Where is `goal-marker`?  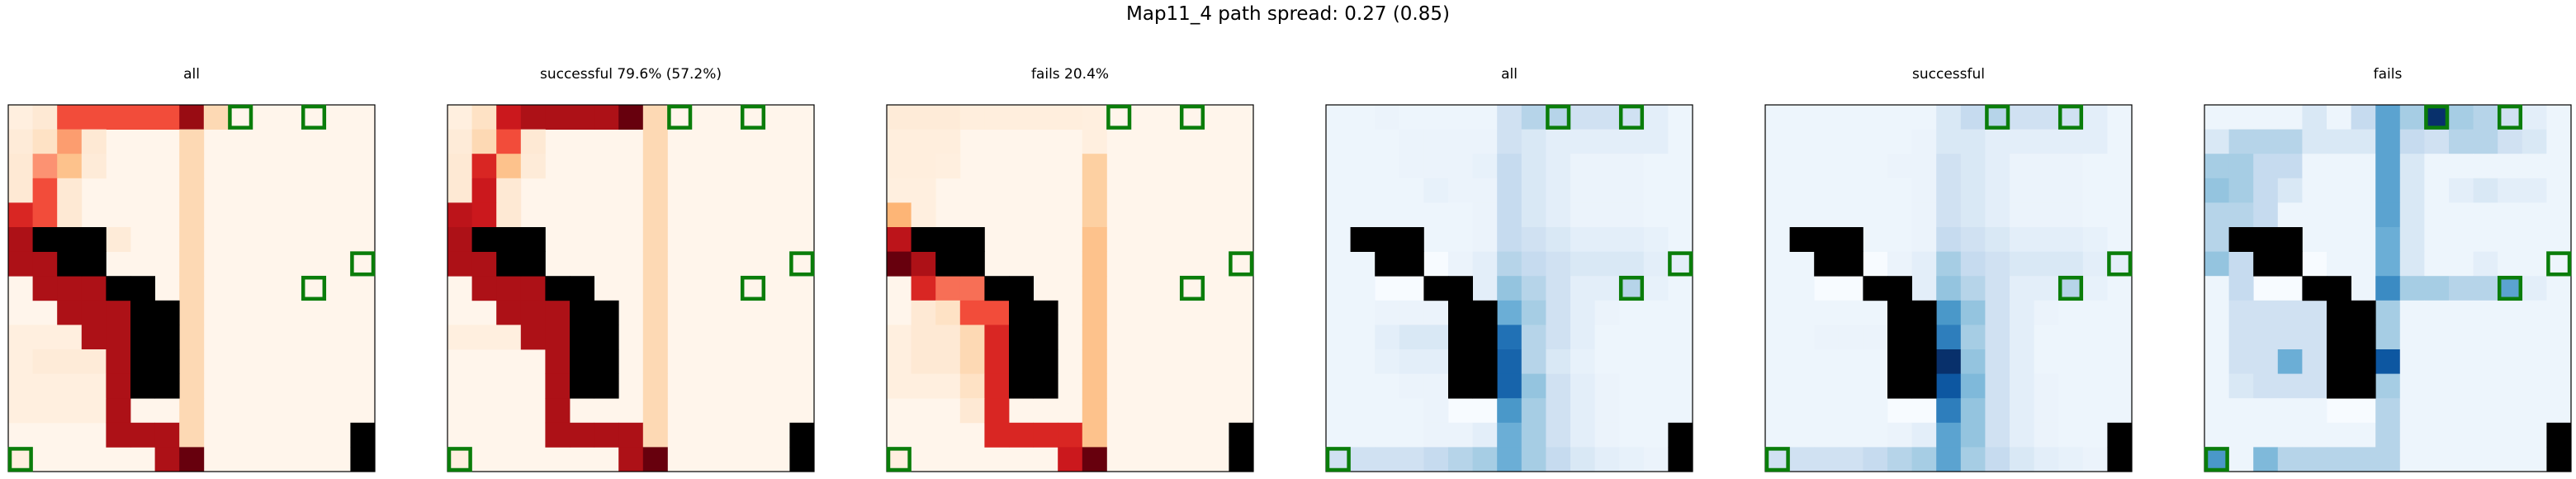
goal-marker is located at coordinates (240, 117).